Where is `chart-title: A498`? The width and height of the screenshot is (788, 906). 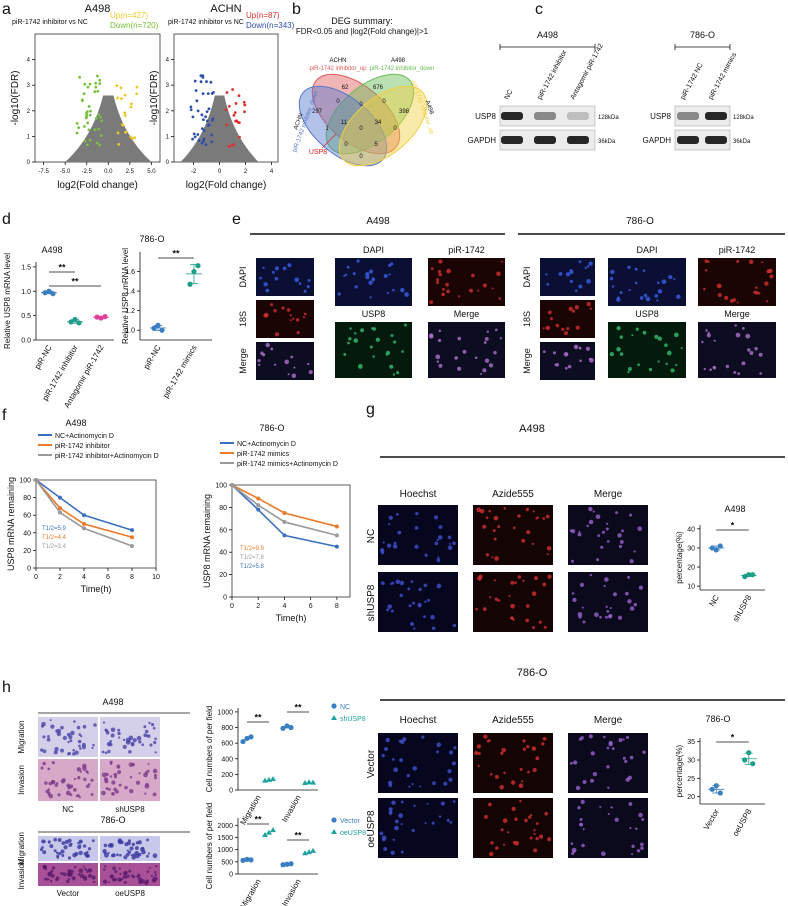 chart-title: A498 is located at coordinates (51, 250).